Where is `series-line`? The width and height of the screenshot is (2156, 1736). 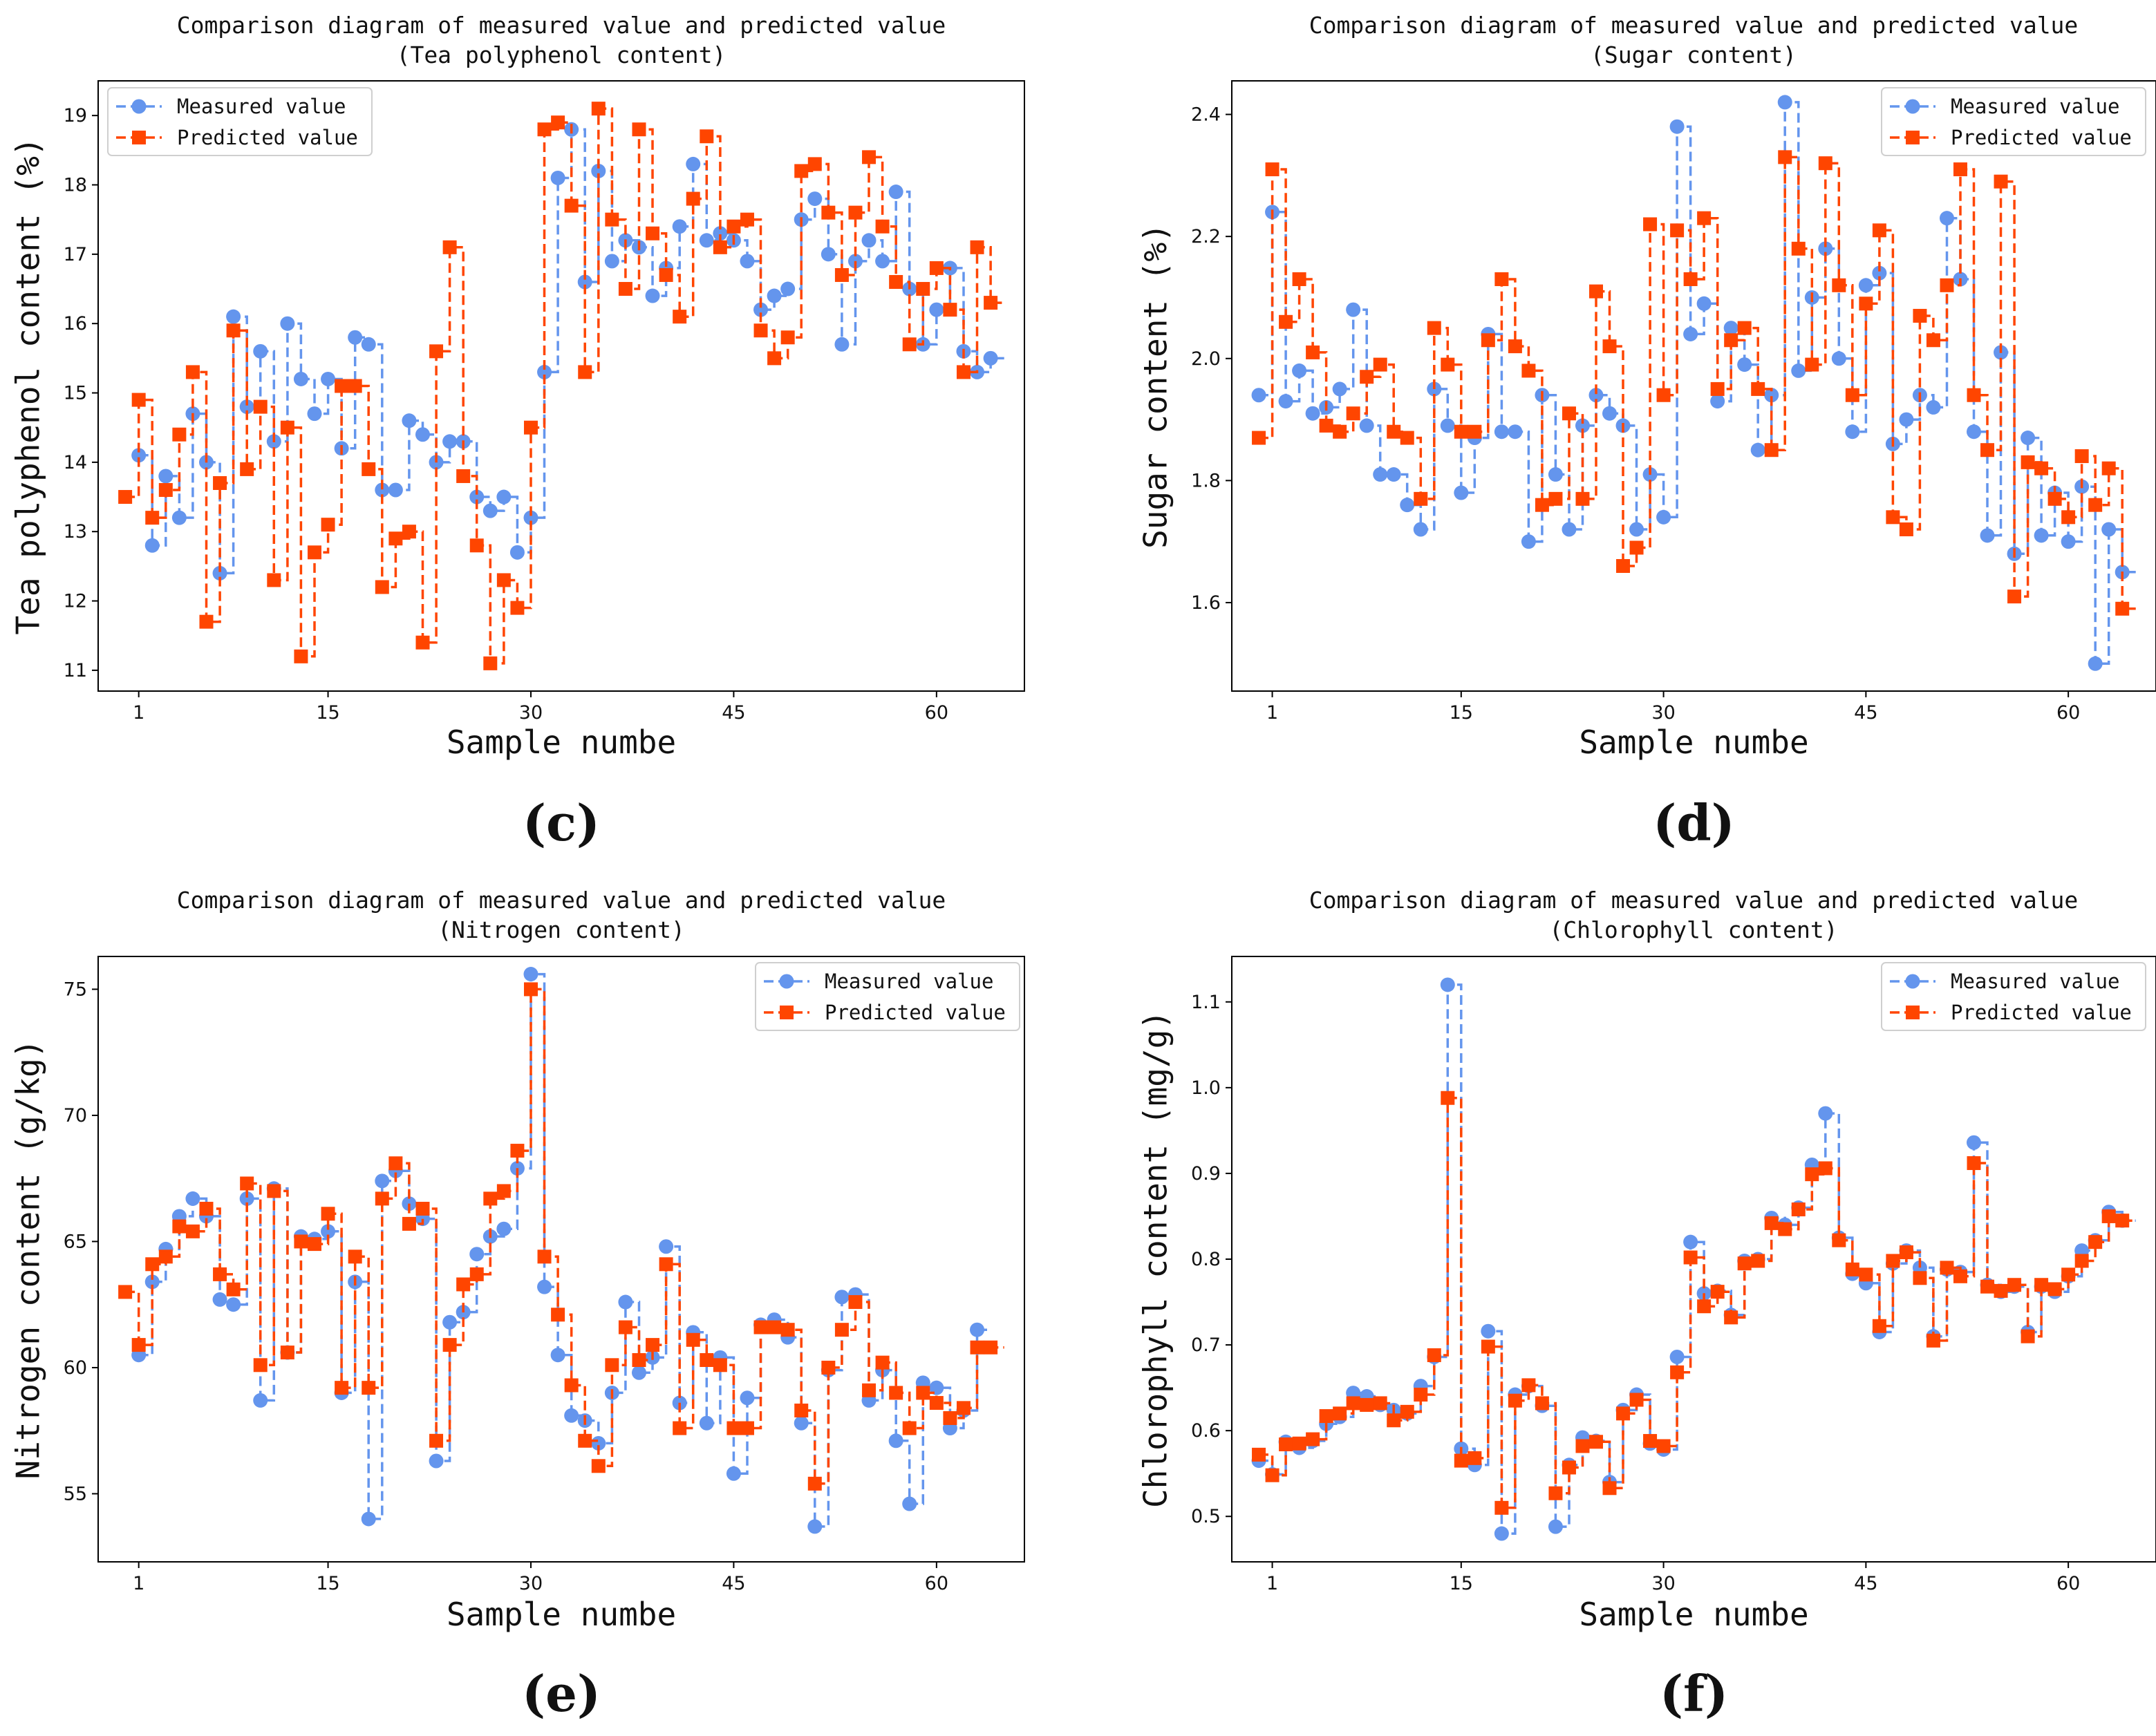 series-line is located at coordinates (565, 1236).